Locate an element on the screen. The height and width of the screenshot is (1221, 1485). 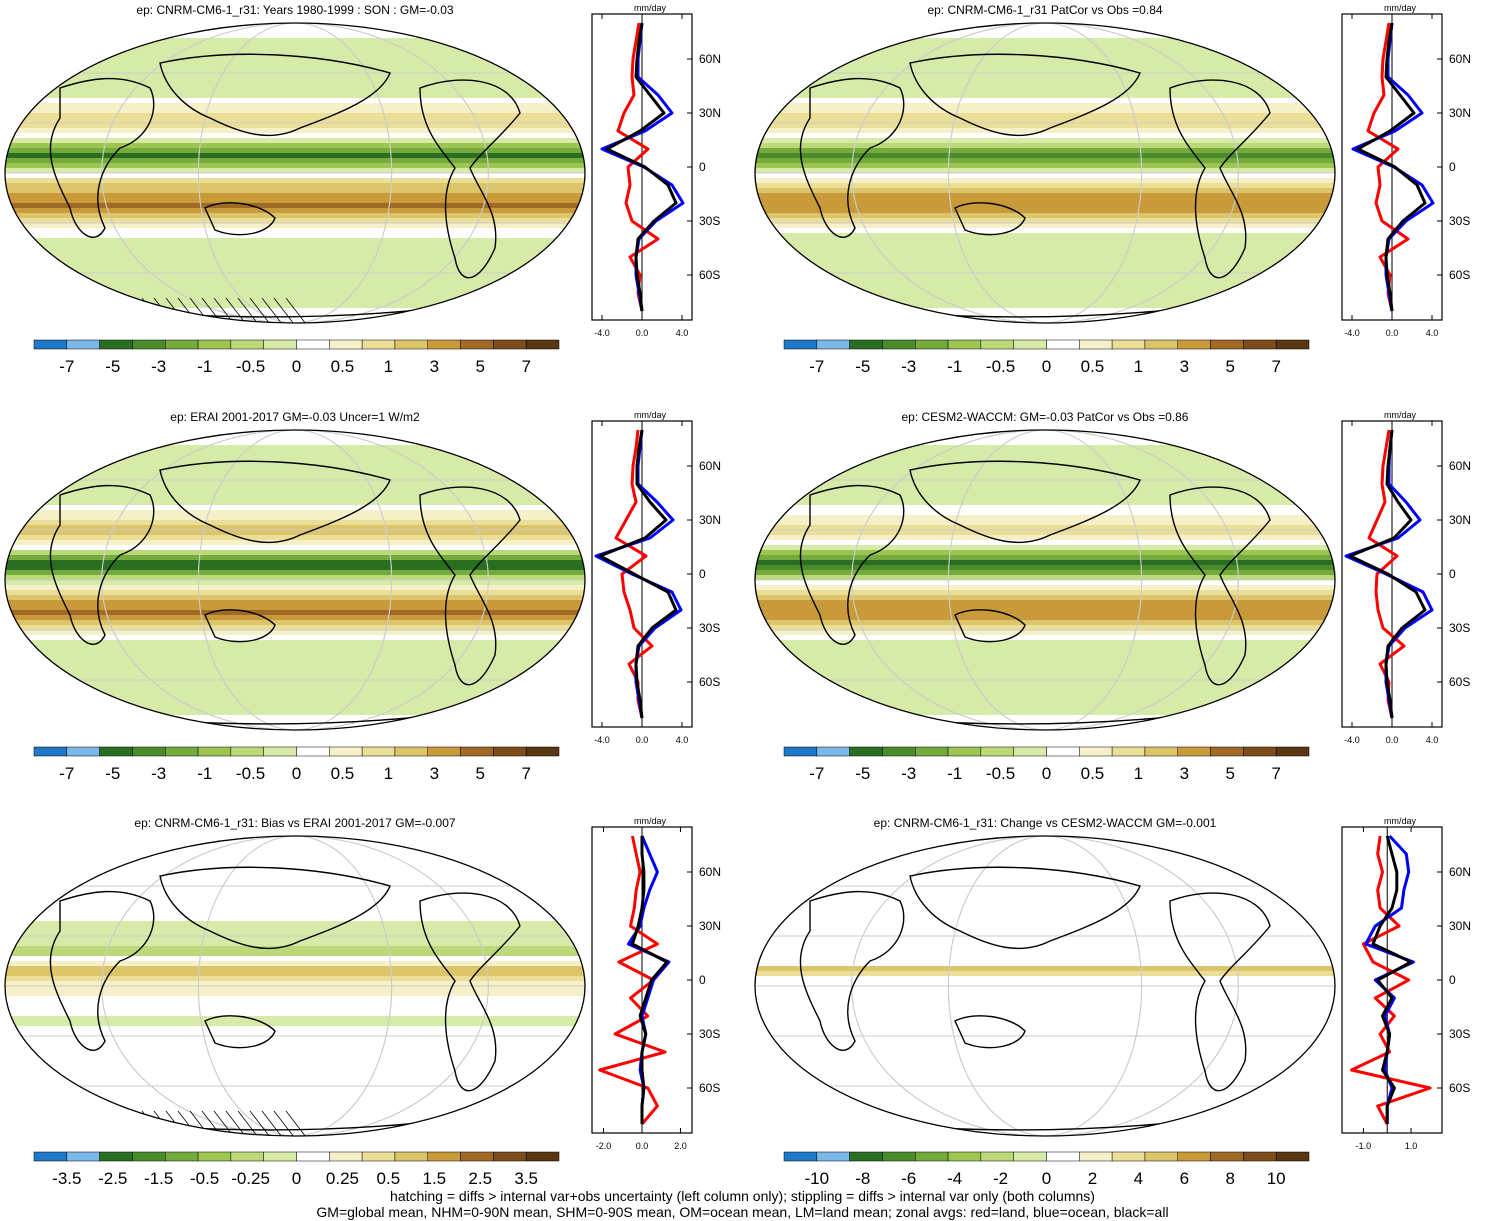
map-border is located at coordinates (1045, 986).